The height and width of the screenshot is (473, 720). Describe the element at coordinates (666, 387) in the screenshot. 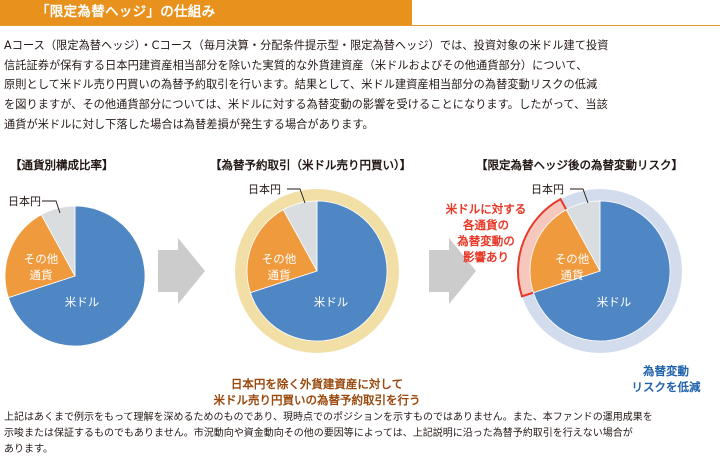

I see `usd-risk-annotation: リスクを低減` at that location.